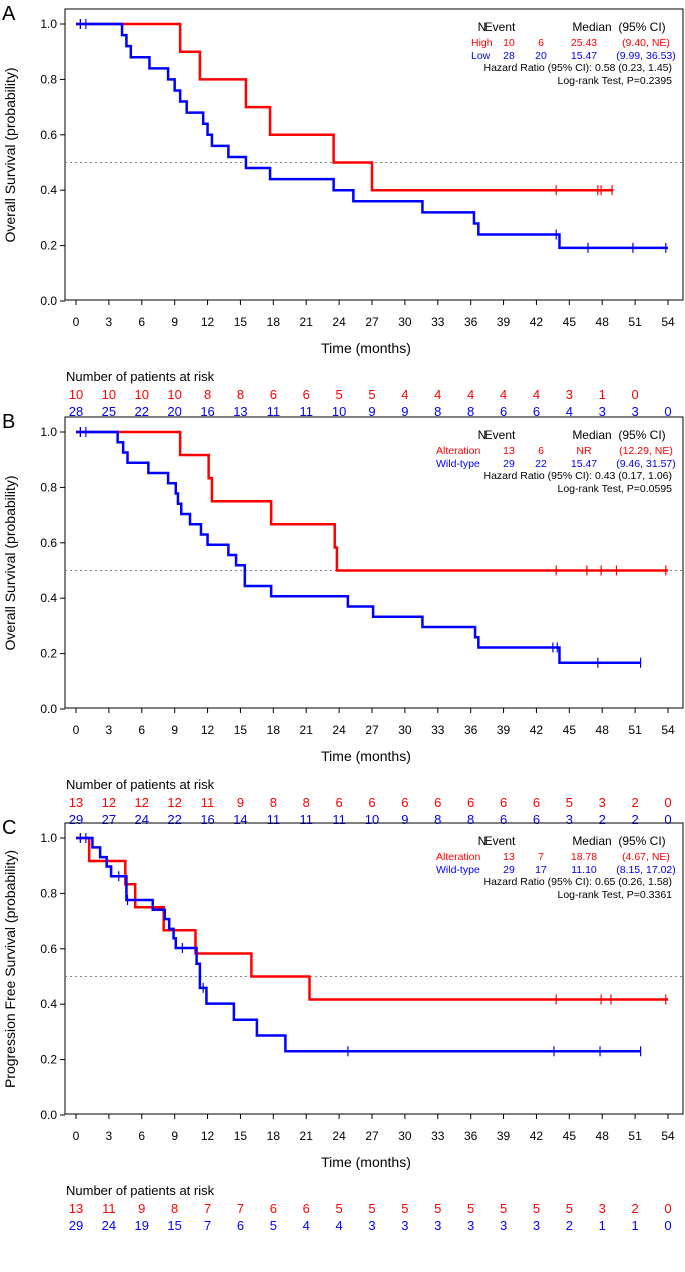  Describe the element at coordinates (458, 857) in the screenshot. I see `table-row-name: Alteration` at that location.